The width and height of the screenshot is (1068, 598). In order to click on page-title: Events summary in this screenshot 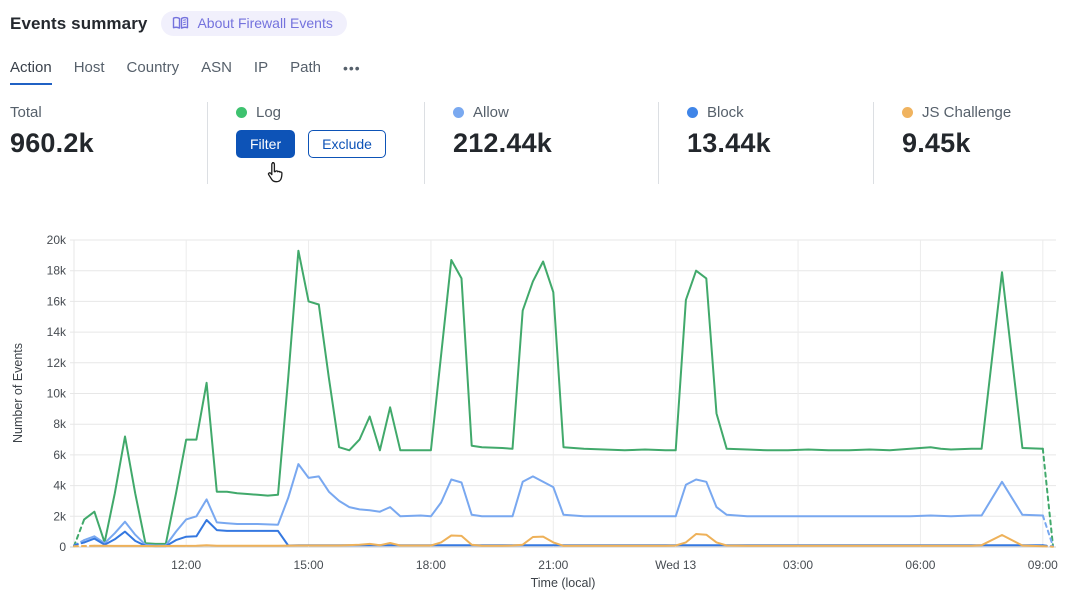, I will do `click(79, 23)`.